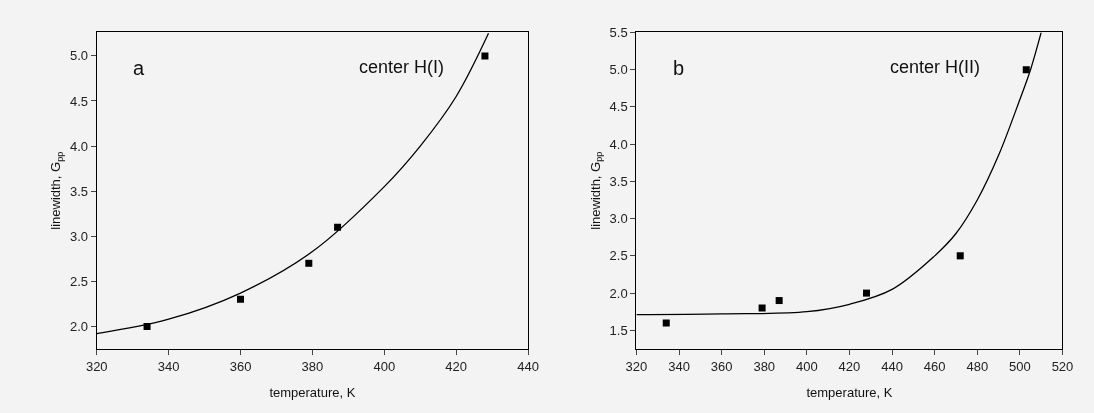 Image resolution: width=1094 pixels, height=413 pixels. I want to click on x-tick-label: 500, so click(1020, 366).